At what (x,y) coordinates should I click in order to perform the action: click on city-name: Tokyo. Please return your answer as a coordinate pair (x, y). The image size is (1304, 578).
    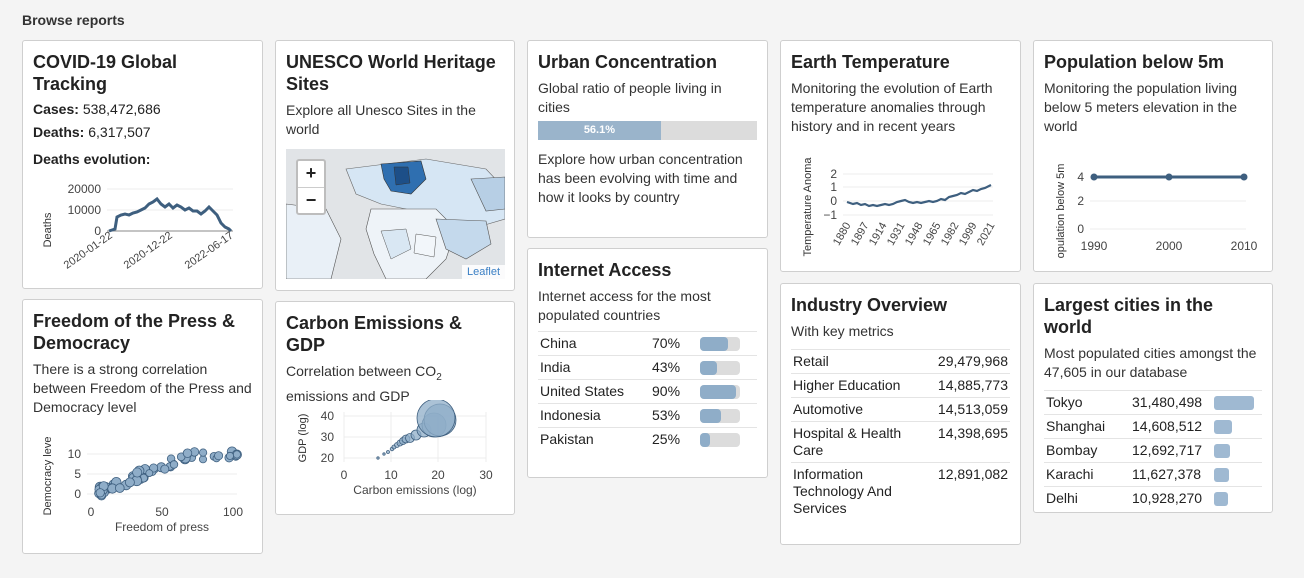
    Looking at the image, I should click on (1087, 402).